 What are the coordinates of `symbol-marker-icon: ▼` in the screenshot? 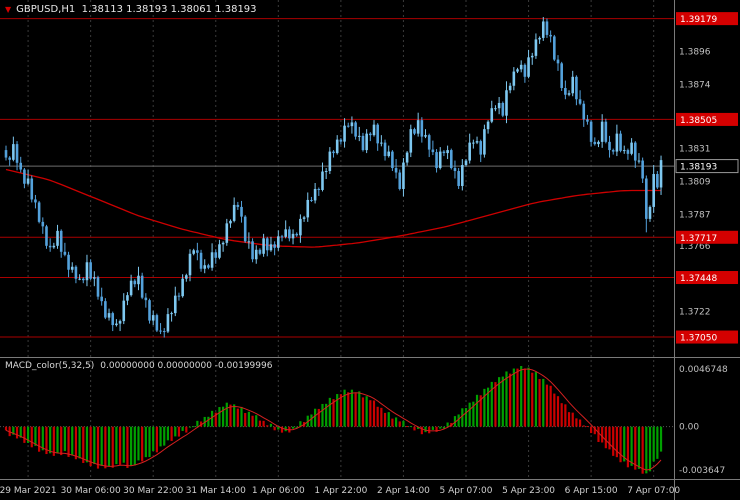 It's located at (8, 9).